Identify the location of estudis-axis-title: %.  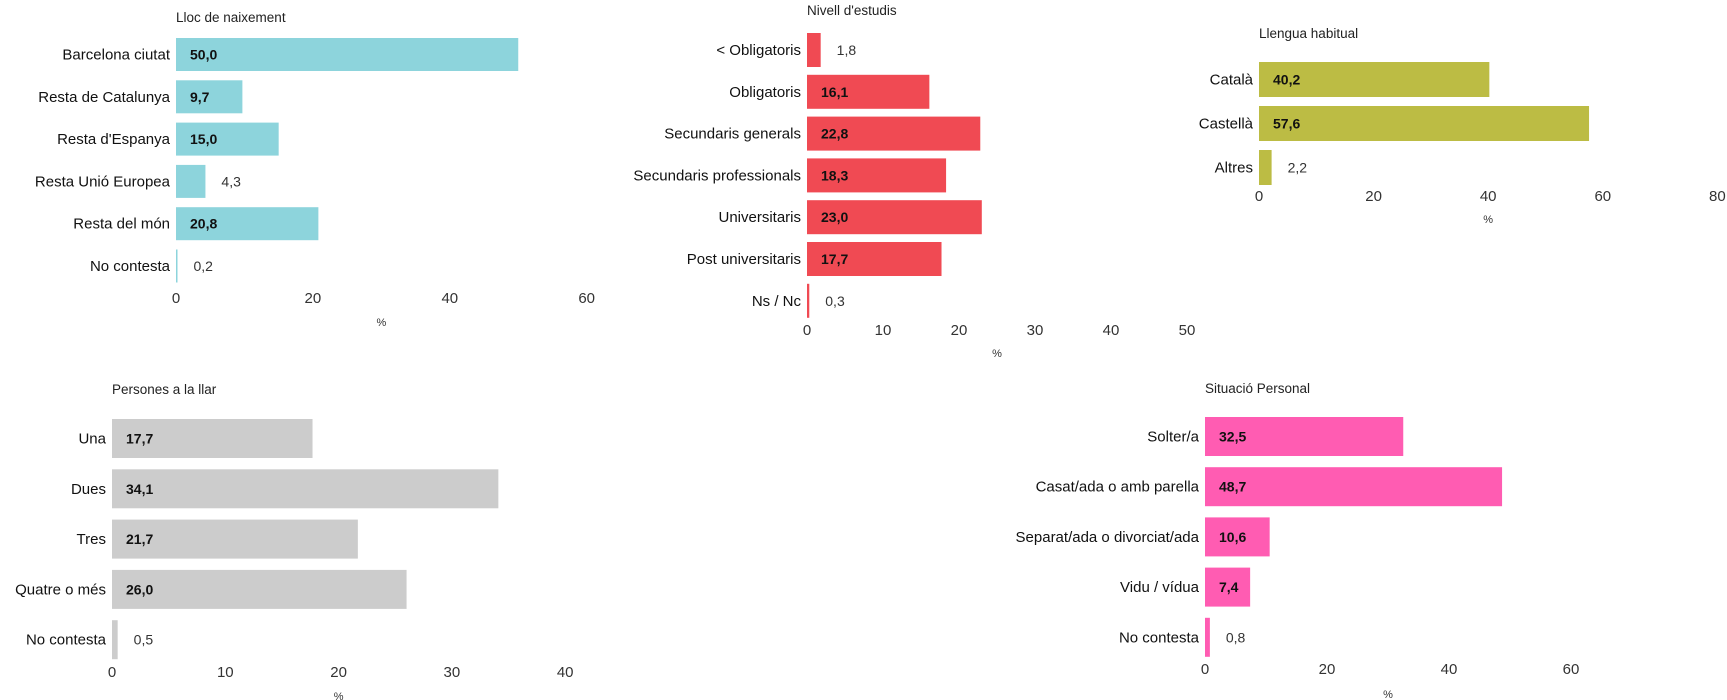
(997, 354).